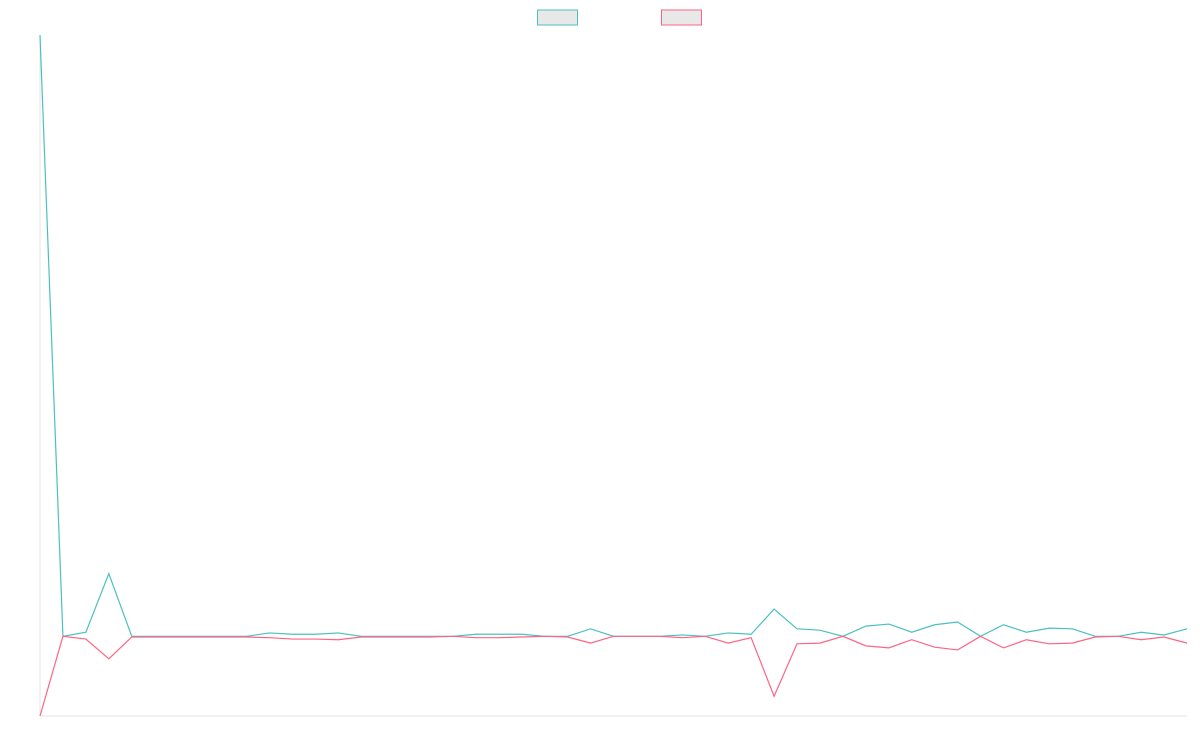 The width and height of the screenshot is (1200, 750). What do you see at coordinates (613, 676) in the screenshot?
I see `line-series` at bounding box center [613, 676].